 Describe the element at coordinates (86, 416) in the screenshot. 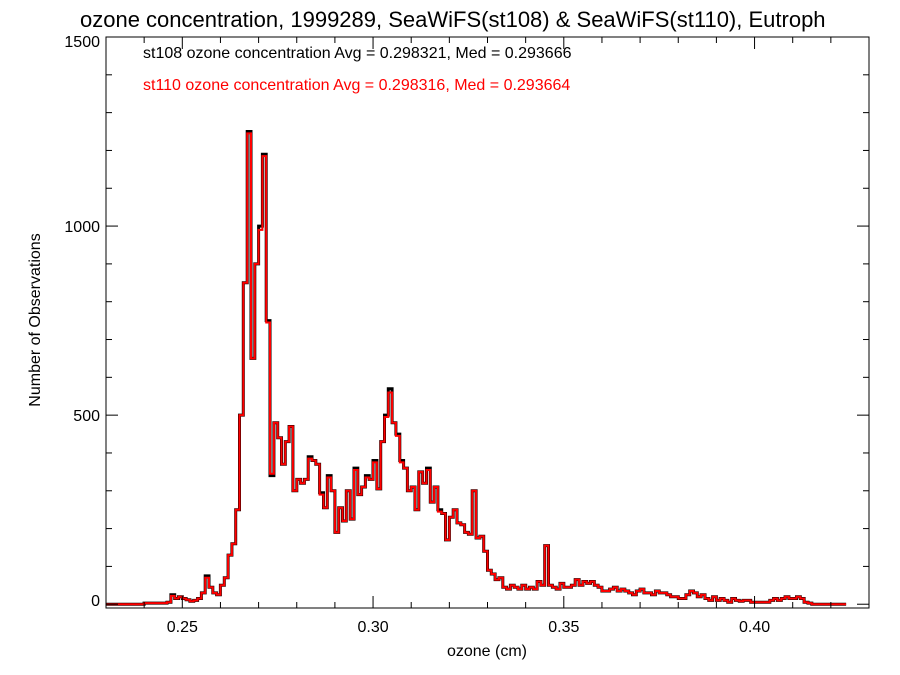

I see `y-tick-label: 500` at that location.